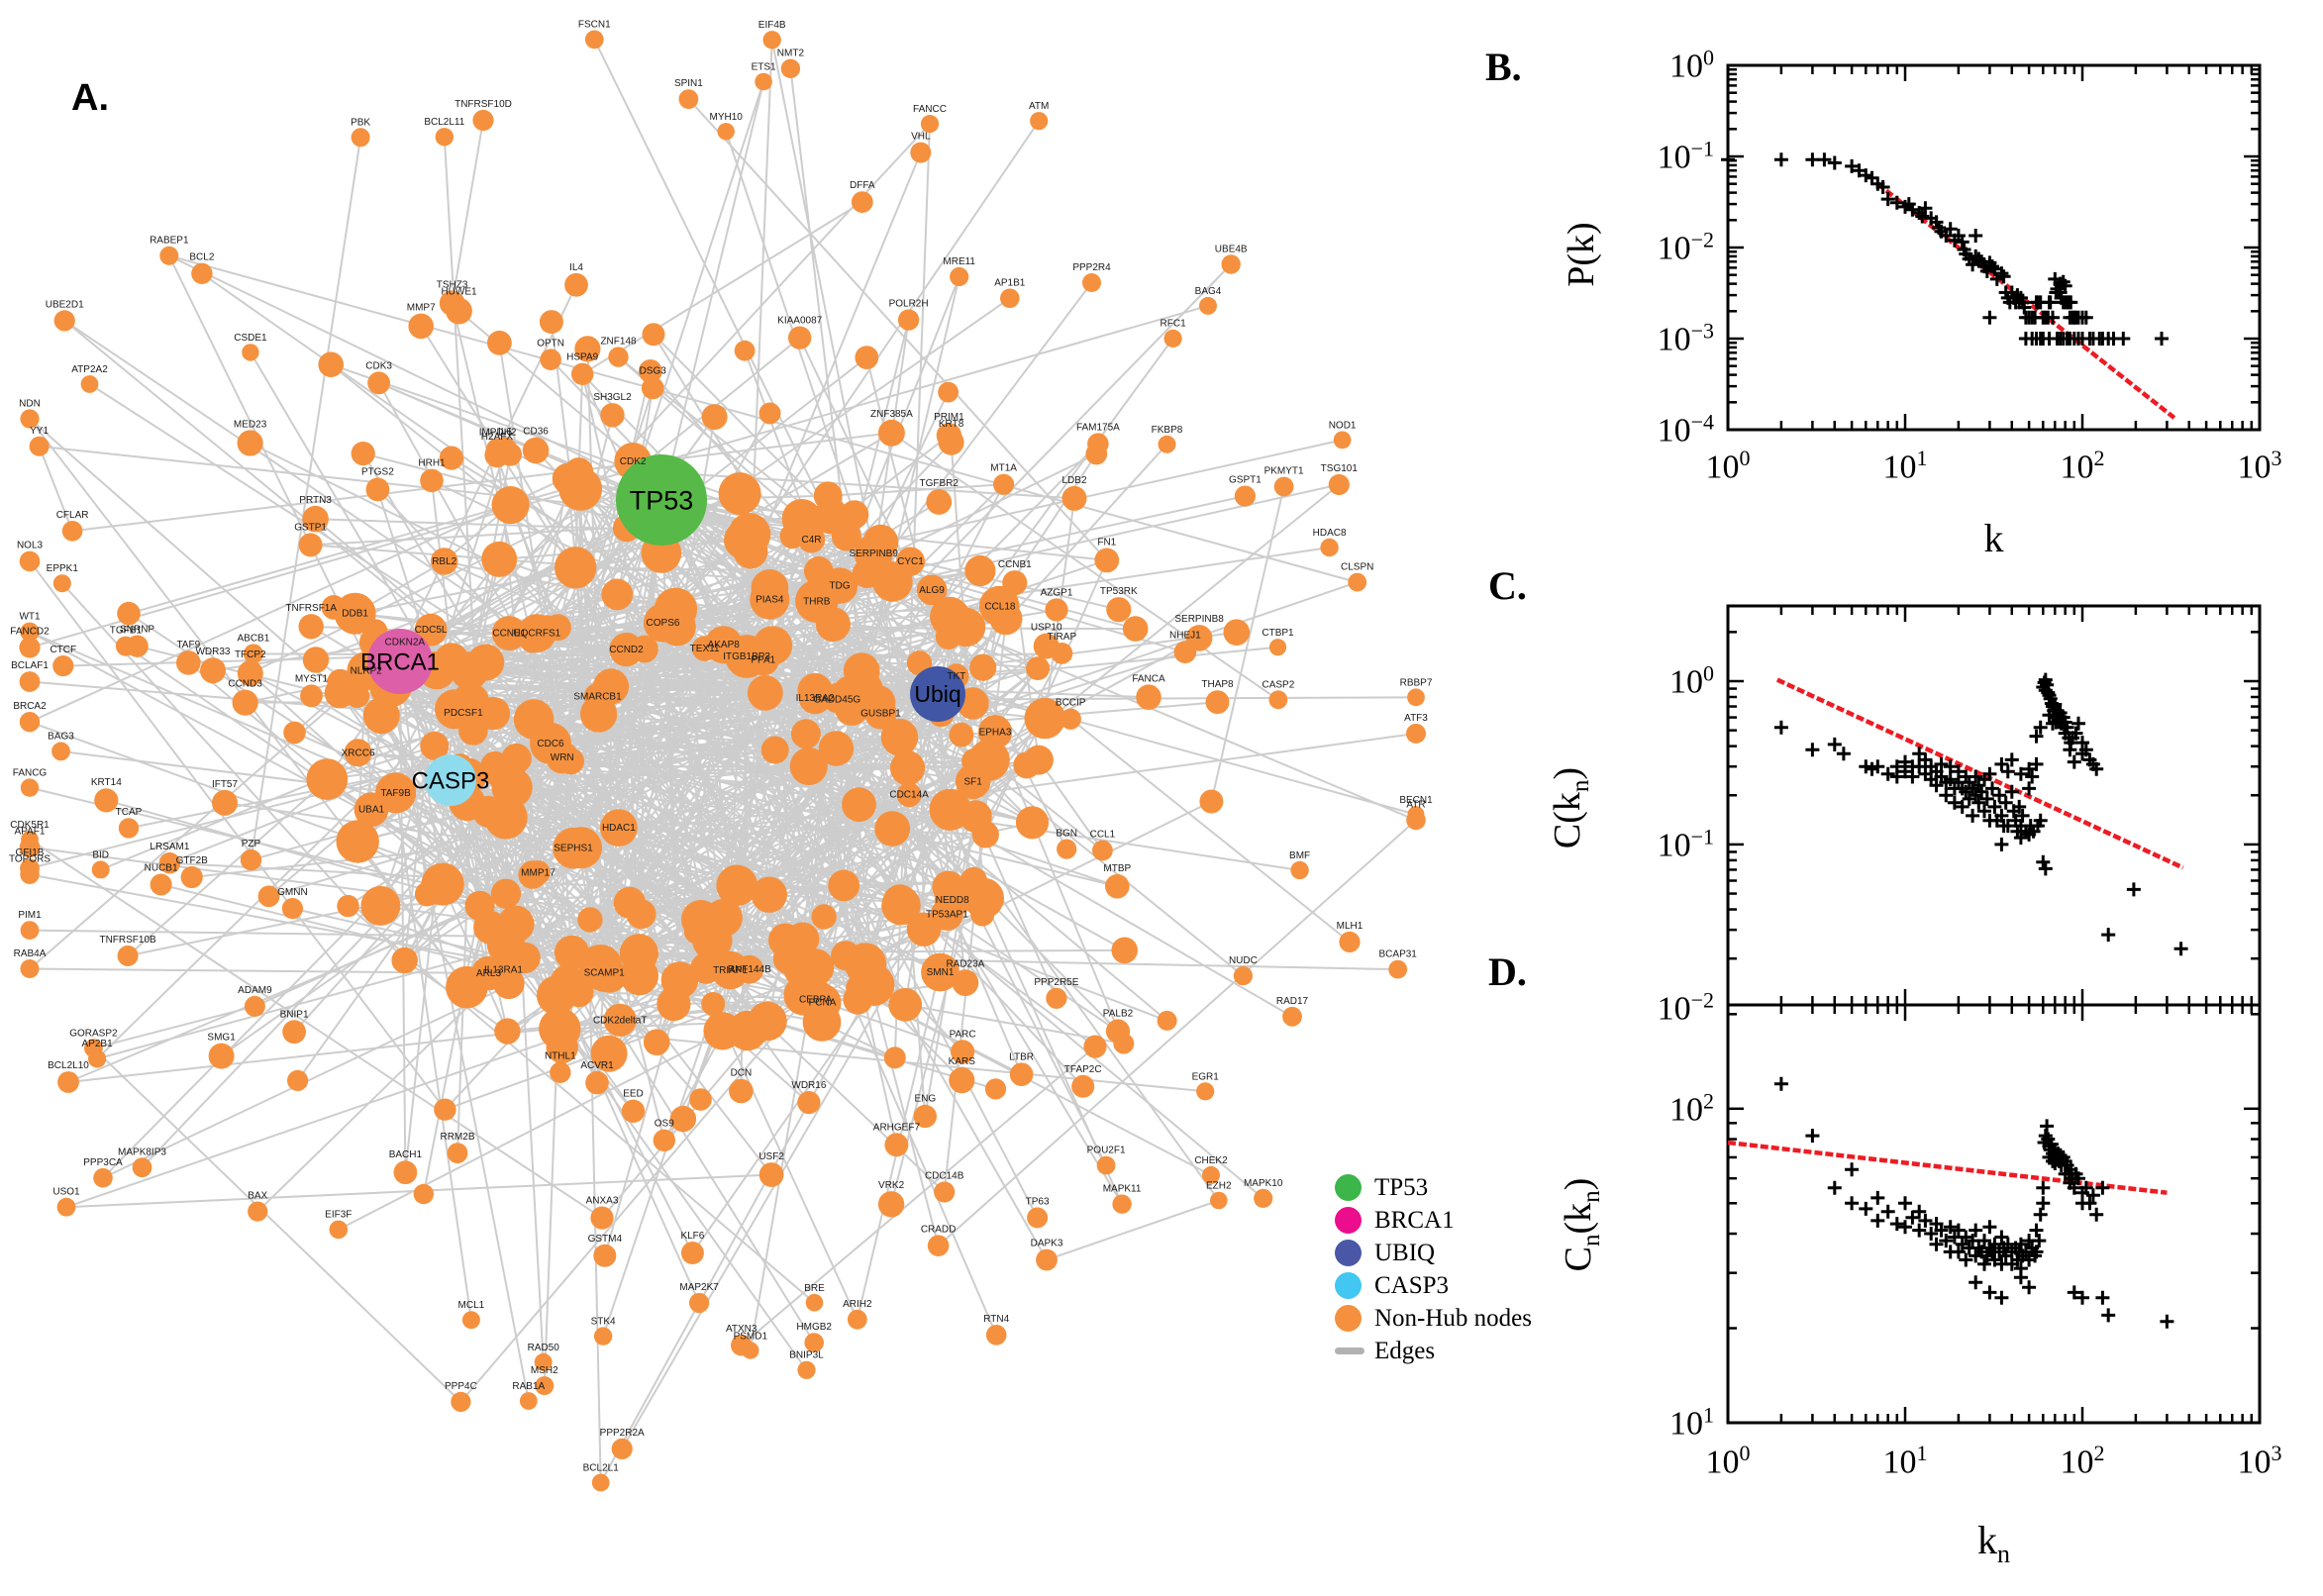 This screenshot has height=1596, width=2323. I want to click on node-label: TEX11, so click(705, 649).